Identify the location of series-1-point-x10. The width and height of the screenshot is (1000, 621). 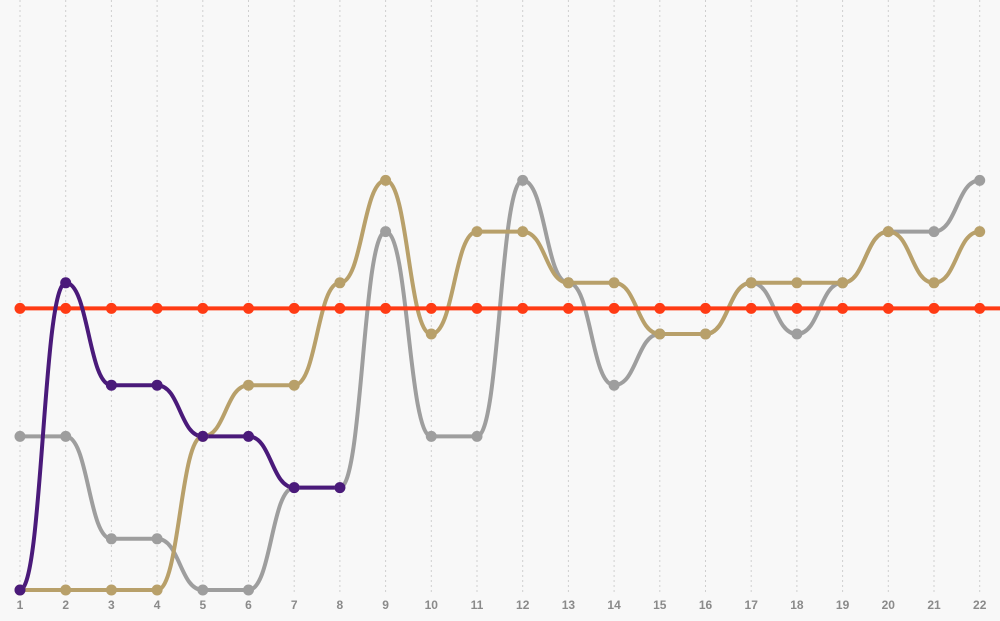
(431, 436).